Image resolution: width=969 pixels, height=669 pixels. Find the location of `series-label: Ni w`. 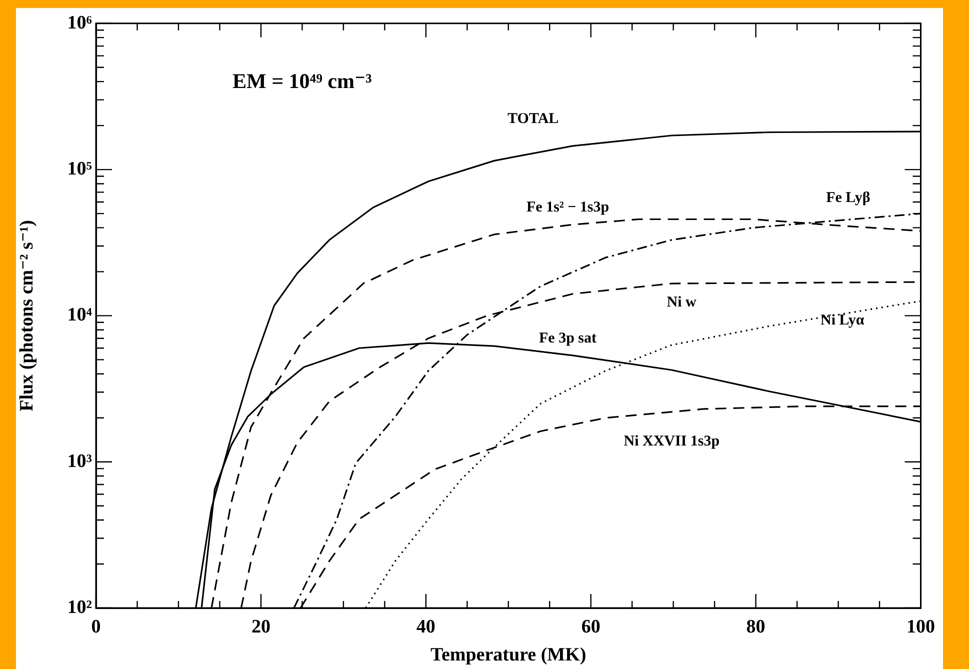

series-label: Ni w is located at coordinates (681, 302).